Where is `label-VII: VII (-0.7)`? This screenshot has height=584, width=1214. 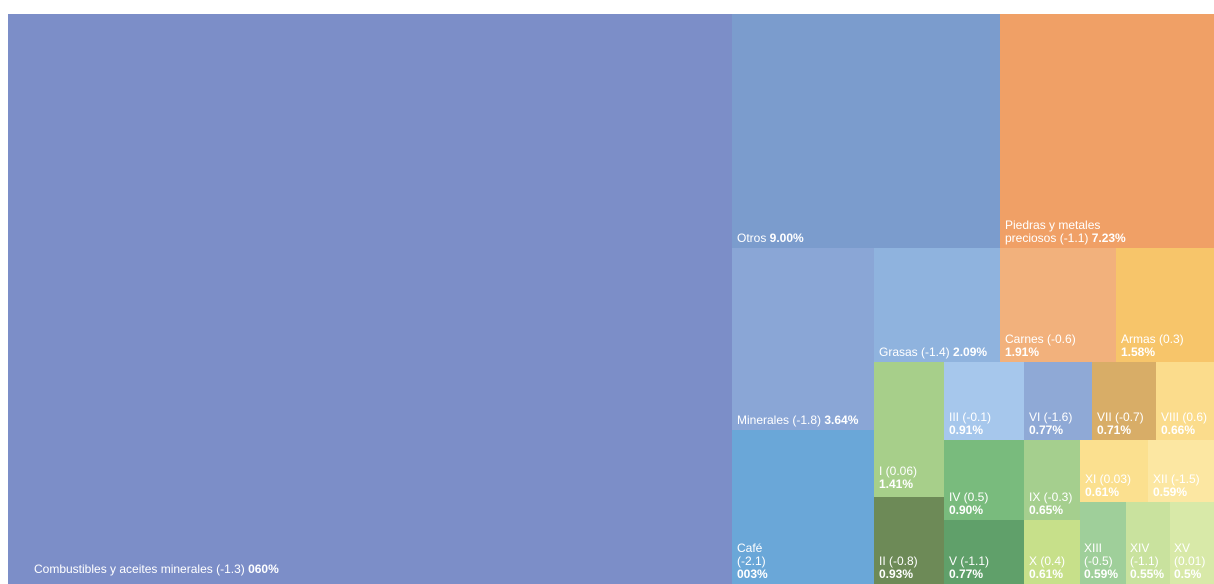
label-VII: VII (-0.7) is located at coordinates (1120, 417).